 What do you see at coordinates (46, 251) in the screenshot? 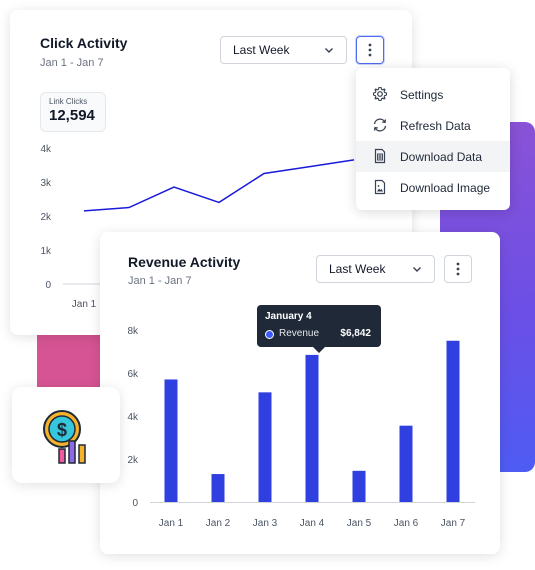
I see `y-tick-label: 1k` at bounding box center [46, 251].